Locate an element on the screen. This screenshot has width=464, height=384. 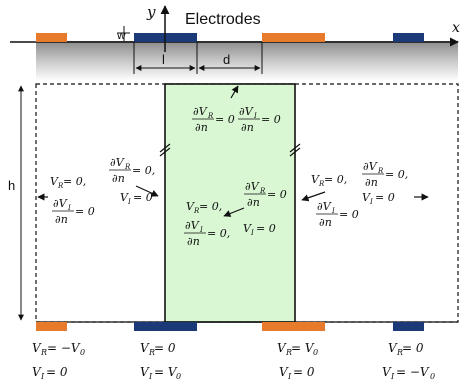
electrodes-title: Electrodes is located at coordinates (223, 19).